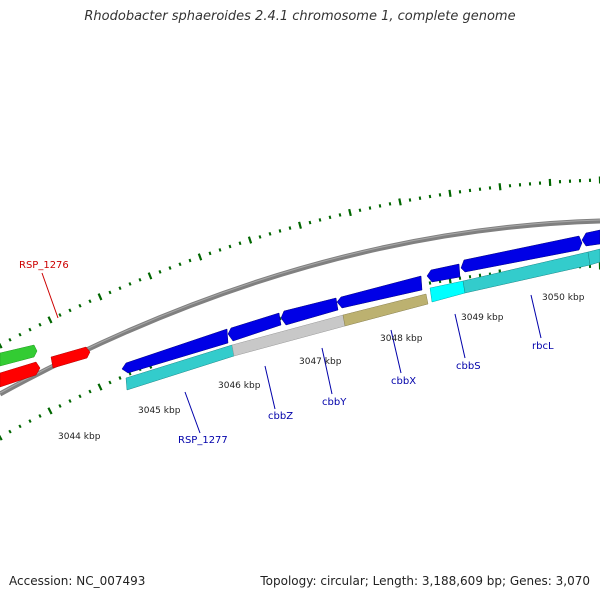 The width and height of the screenshot is (600, 600). I want to click on kbp-label: 3044 kbp, so click(79, 437).